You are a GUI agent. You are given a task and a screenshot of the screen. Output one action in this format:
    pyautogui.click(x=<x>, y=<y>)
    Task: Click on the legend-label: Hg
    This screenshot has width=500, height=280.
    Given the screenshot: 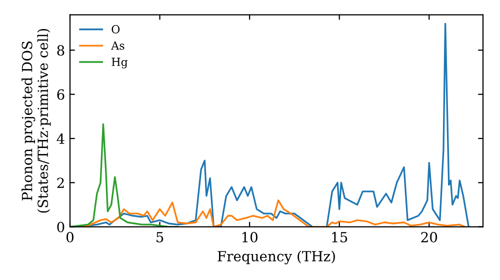 What is the action you would take?
    pyautogui.click(x=120, y=63)
    